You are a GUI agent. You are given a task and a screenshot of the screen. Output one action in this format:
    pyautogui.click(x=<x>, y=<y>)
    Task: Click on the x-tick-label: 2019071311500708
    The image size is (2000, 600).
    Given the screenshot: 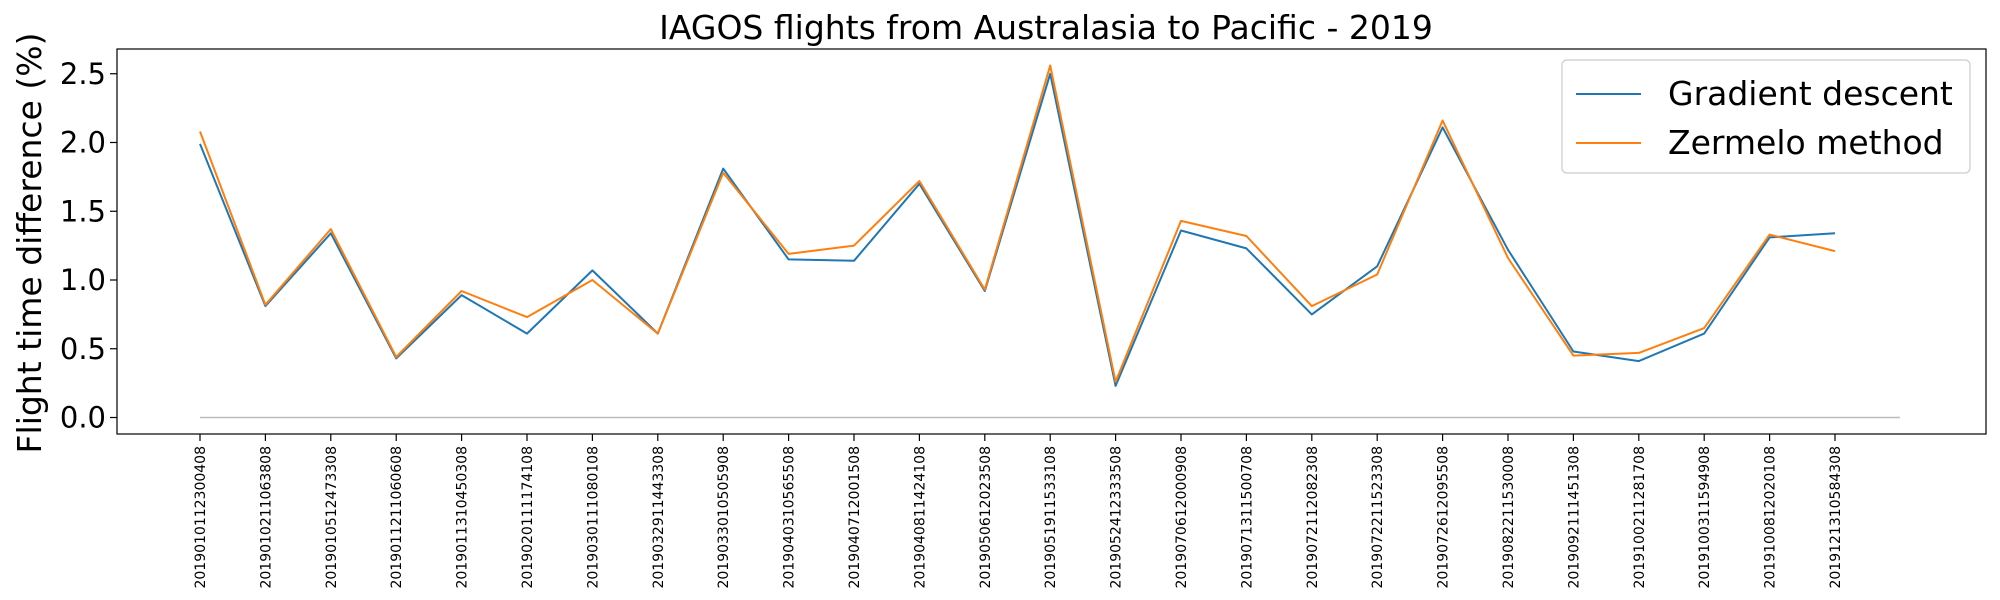 What is the action you would take?
    pyautogui.click(x=1247, y=517)
    